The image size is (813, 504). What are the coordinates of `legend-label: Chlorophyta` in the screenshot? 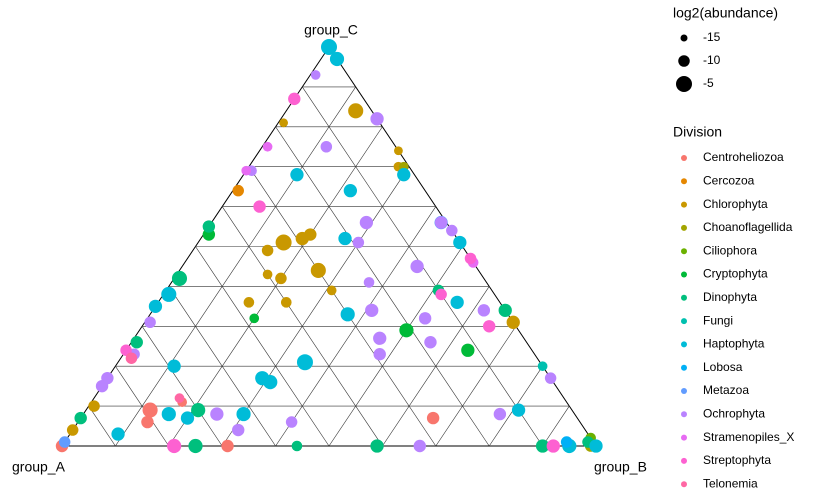 It's located at (735, 204).